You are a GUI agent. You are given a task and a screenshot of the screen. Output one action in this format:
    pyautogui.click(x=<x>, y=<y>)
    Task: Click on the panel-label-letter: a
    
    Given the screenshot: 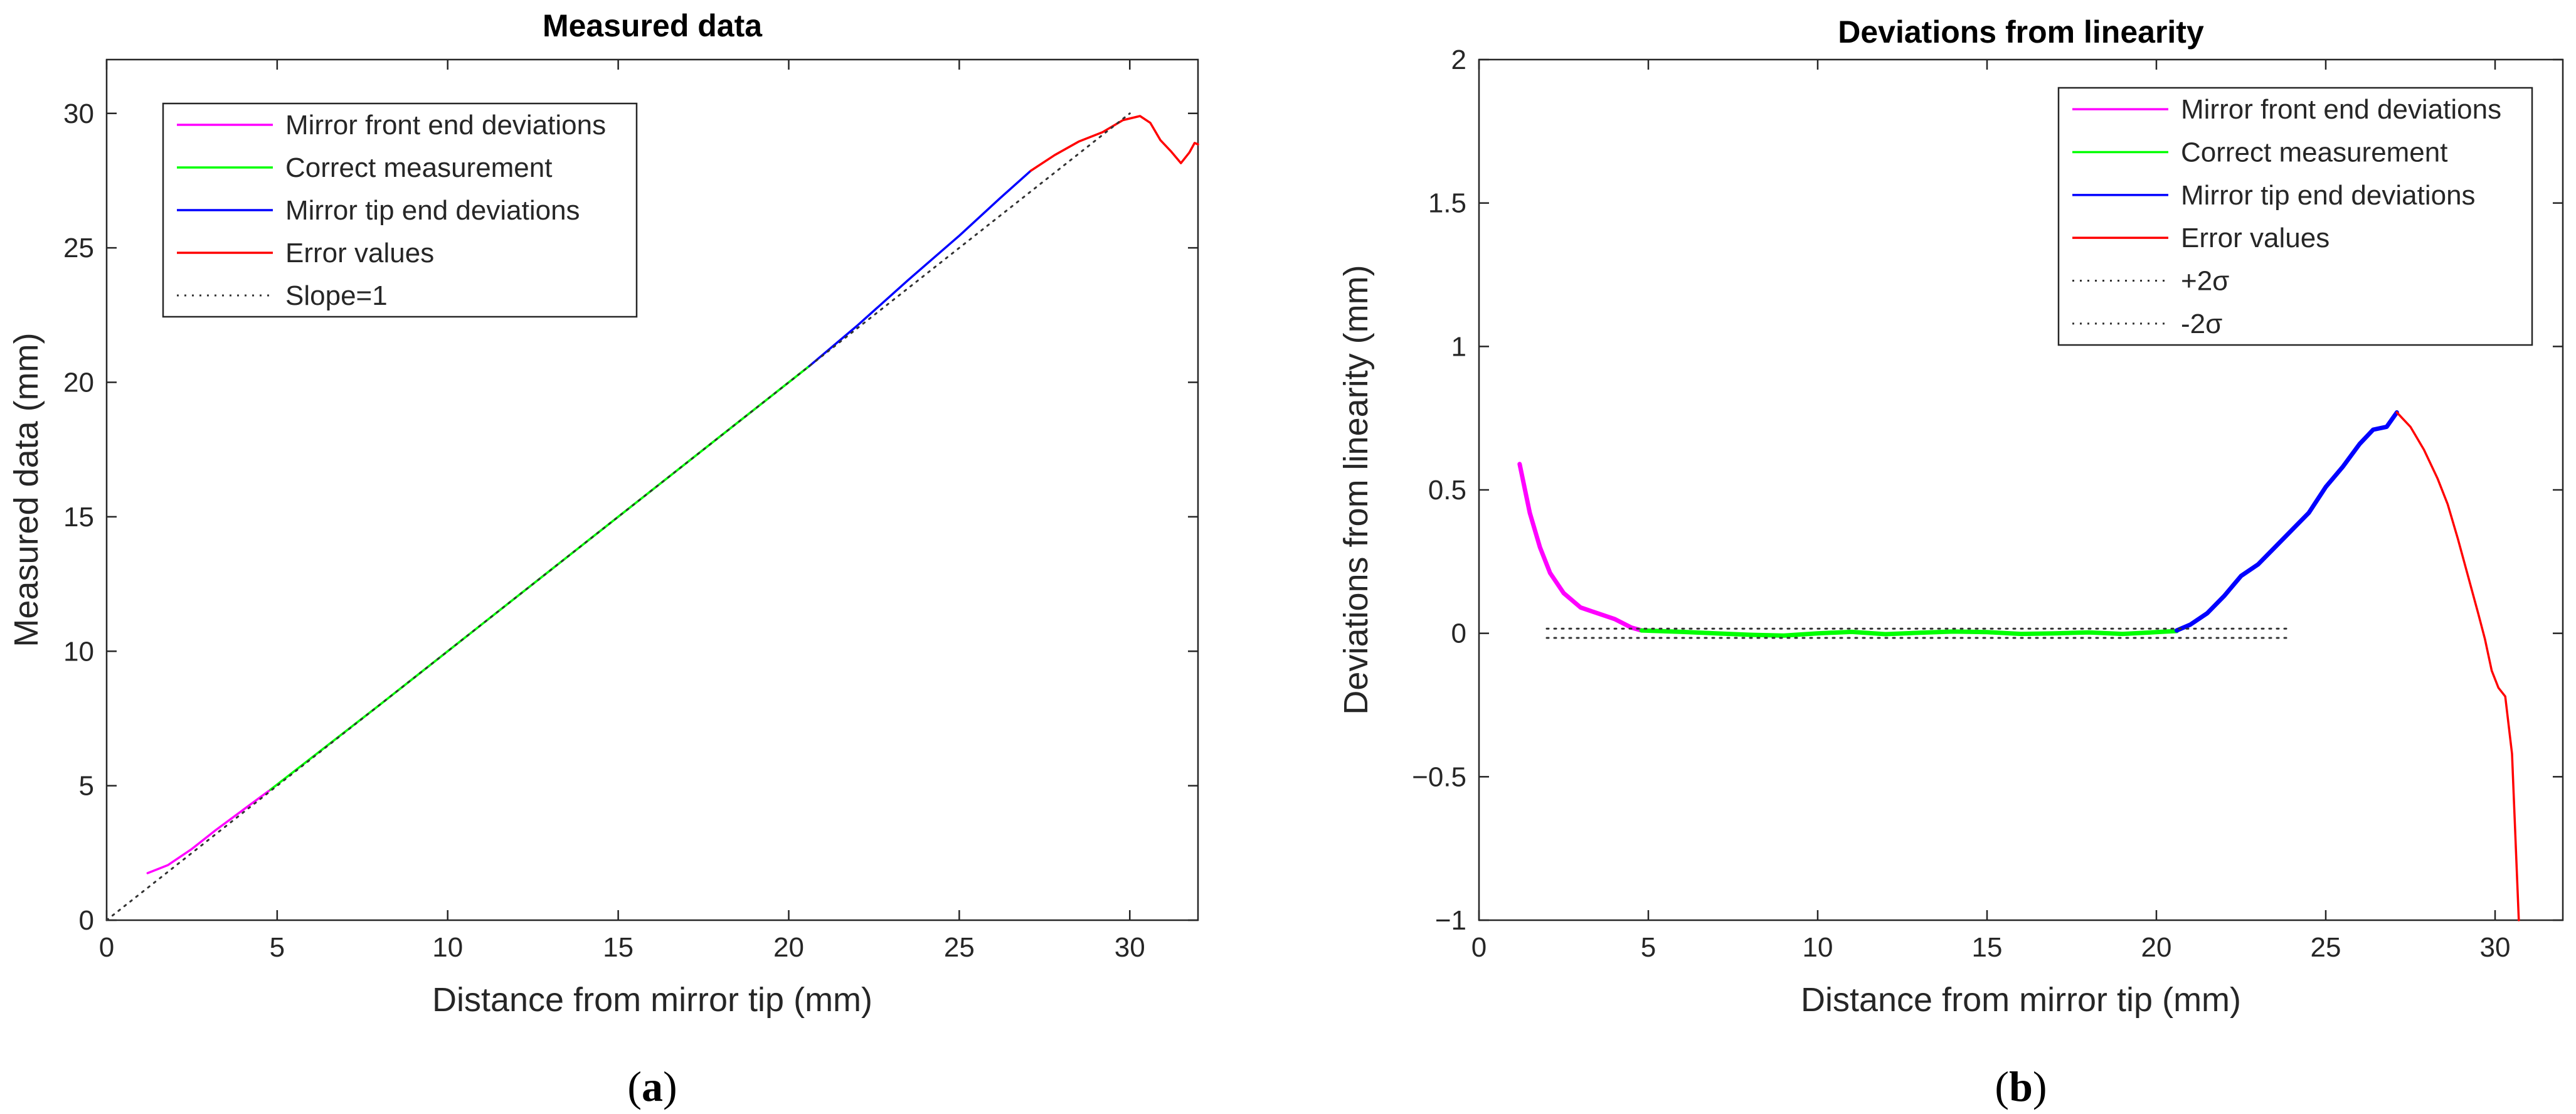 What is the action you would take?
    pyautogui.click(x=652, y=1086)
    